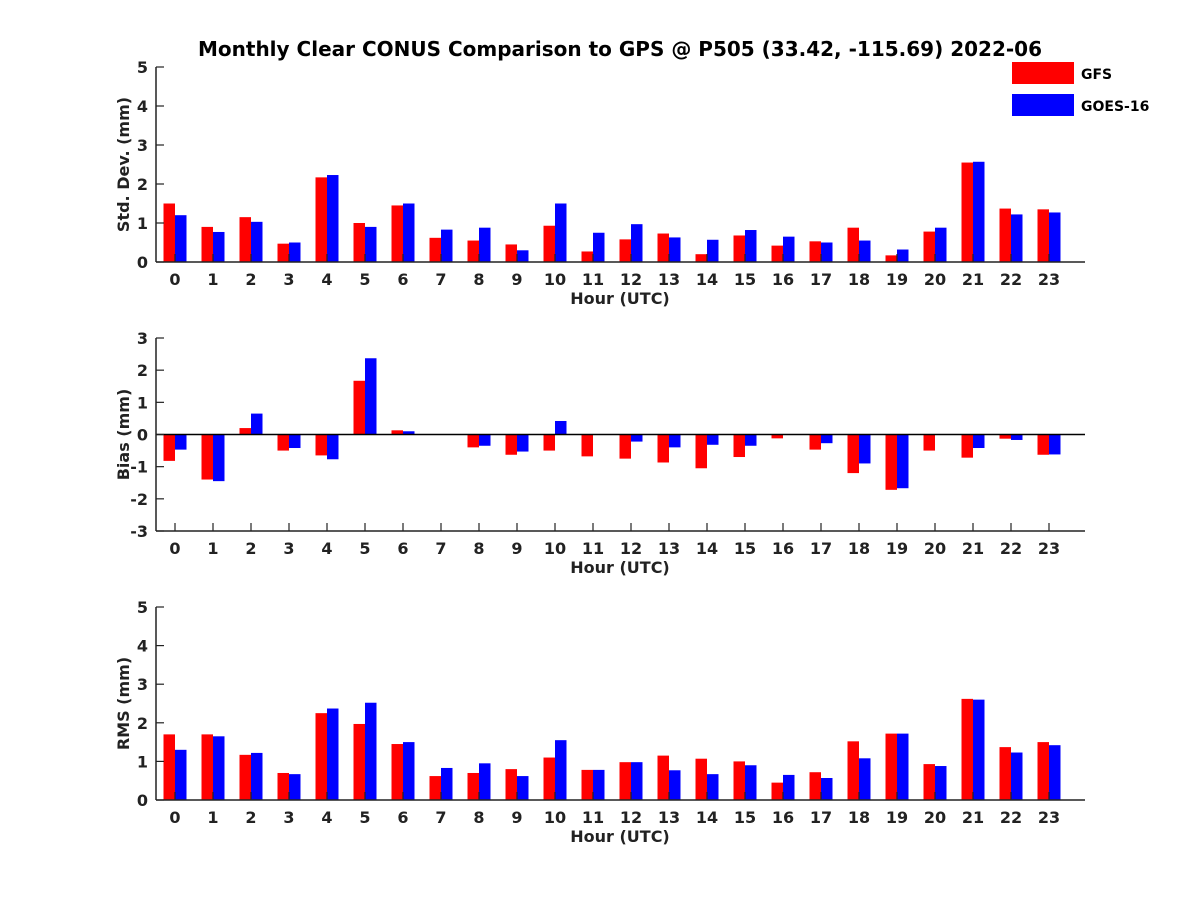 The image size is (1200, 900). What do you see at coordinates (142, 223) in the screenshot?
I see `y-tick-label: 1` at bounding box center [142, 223].